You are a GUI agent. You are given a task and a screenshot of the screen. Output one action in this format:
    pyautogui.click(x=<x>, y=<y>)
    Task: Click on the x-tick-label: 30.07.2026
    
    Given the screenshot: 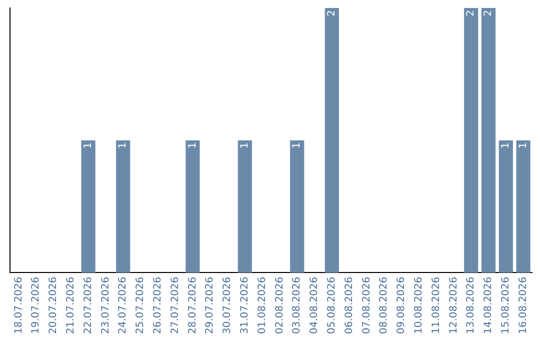 What is the action you would take?
    pyautogui.click(x=228, y=305)
    